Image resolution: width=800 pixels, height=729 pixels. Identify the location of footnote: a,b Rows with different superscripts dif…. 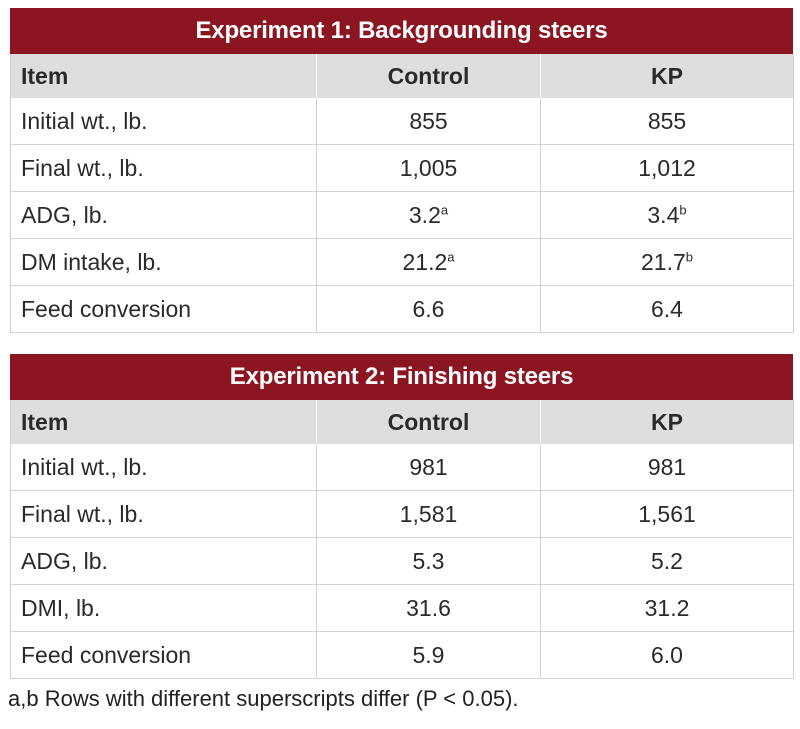
(263, 698).